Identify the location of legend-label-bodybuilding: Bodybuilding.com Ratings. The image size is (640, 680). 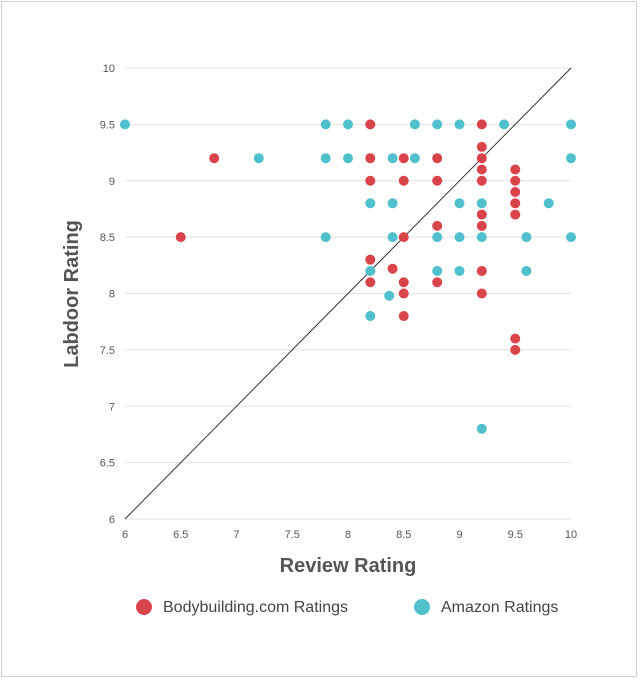
(255, 607).